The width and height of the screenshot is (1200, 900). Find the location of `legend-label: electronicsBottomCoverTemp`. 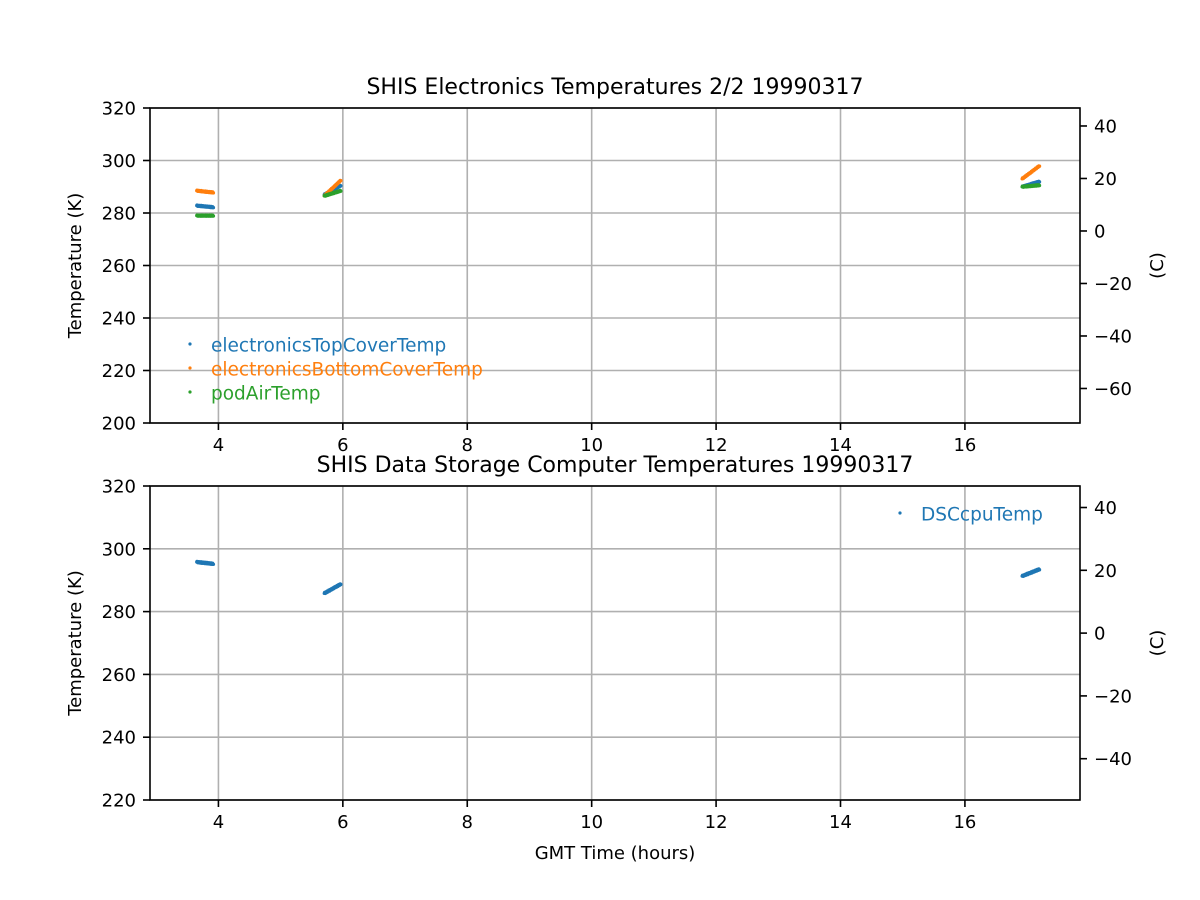

legend-label: electronicsBottomCoverTemp is located at coordinates (347, 370).